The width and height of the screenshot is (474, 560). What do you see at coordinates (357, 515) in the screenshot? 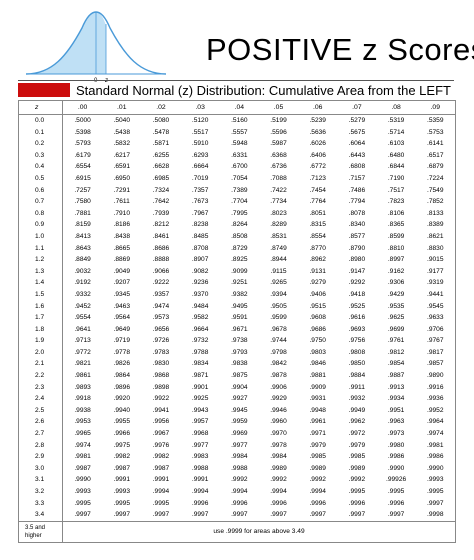
I see `table-cell: .9997` at bounding box center [357, 515].